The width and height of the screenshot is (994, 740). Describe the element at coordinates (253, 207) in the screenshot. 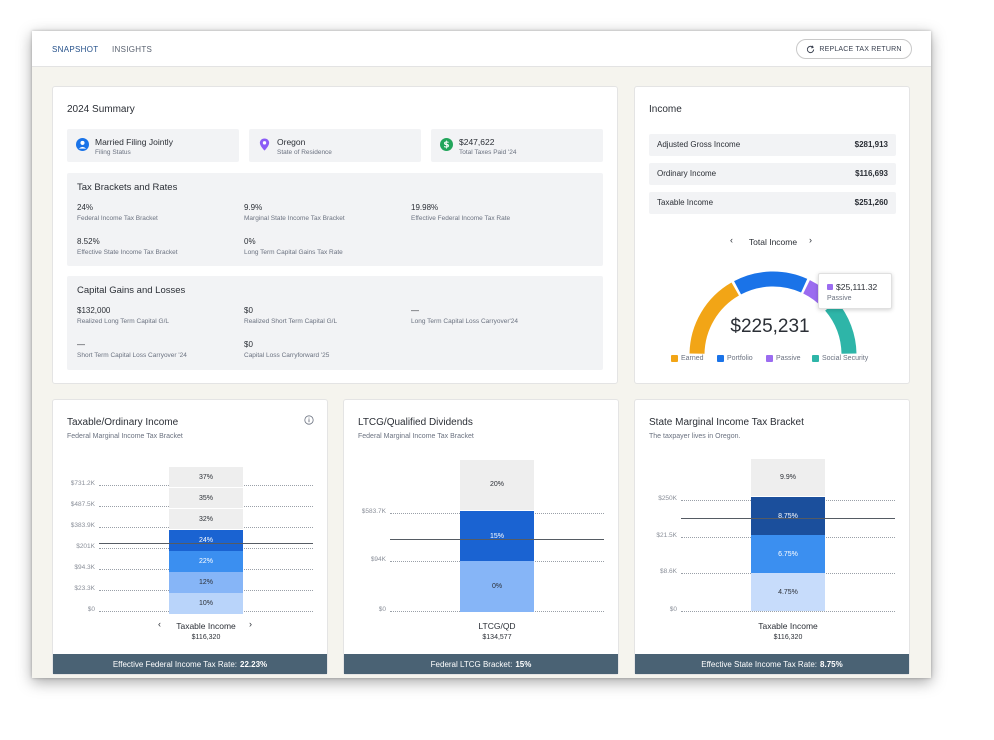

I see `state-marginal-value: 9.9%` at that location.